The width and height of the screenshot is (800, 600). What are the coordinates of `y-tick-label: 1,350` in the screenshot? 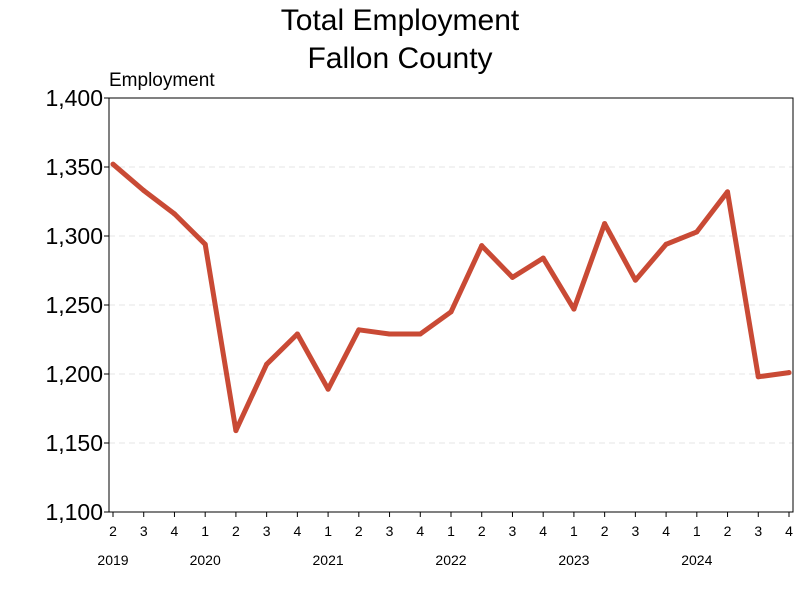 It's located at (74, 167).